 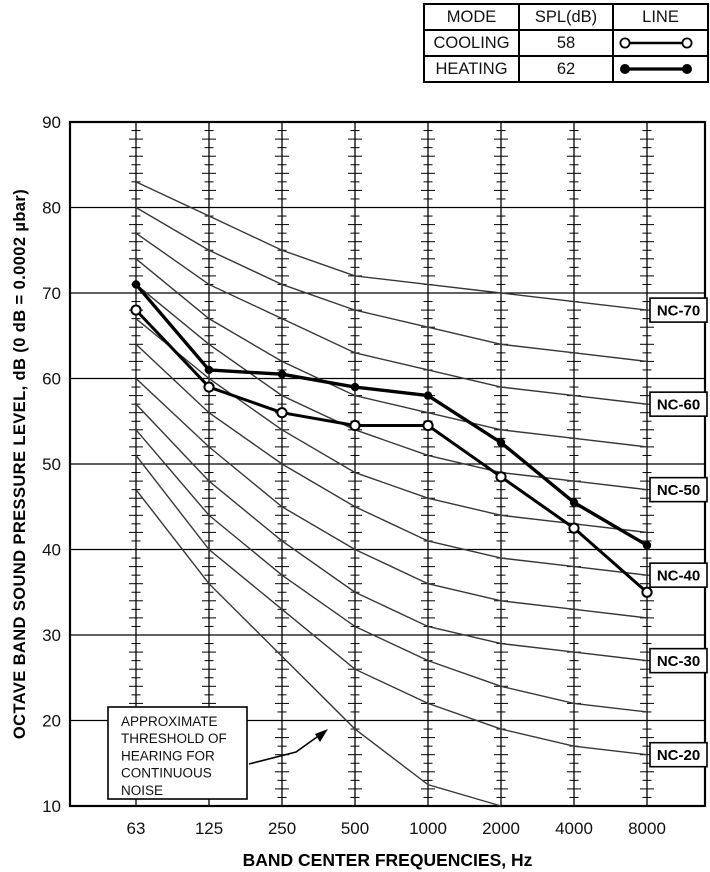 I want to click on nc-label-NC-20: NC-20, so click(x=678, y=755).